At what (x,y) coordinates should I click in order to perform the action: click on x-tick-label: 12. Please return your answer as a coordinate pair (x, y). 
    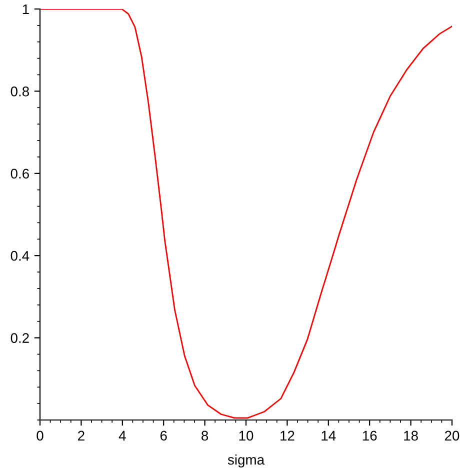
    Looking at the image, I should click on (287, 435).